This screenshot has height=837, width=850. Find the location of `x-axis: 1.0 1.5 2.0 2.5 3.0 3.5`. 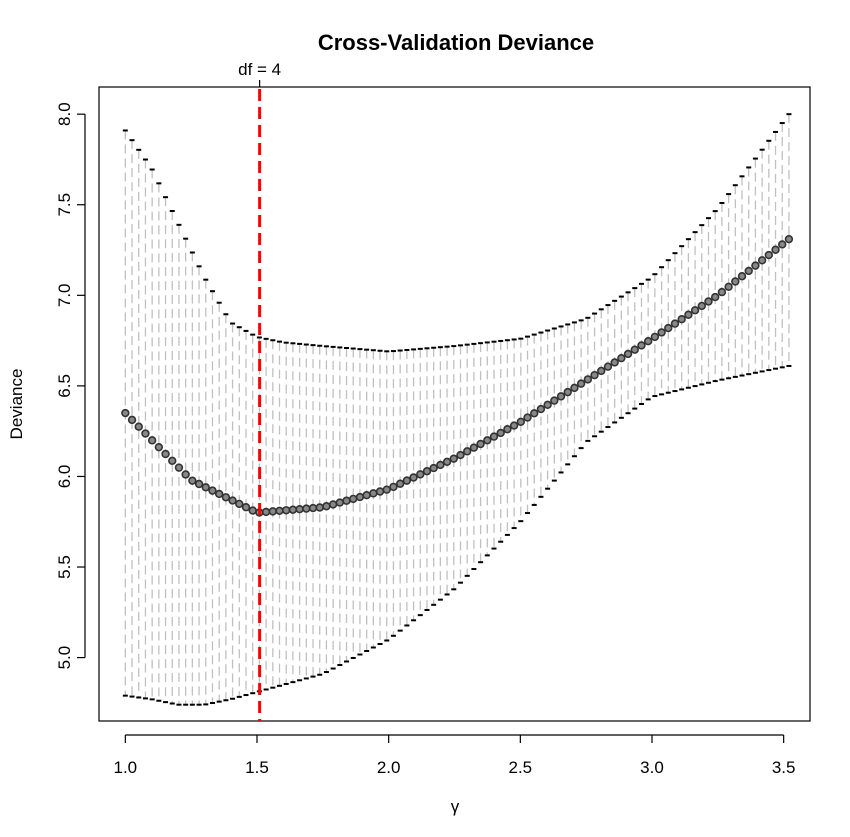

x-axis: 1.0 1.5 2.0 2.5 3.0 3.5 is located at coordinates (455, 755).